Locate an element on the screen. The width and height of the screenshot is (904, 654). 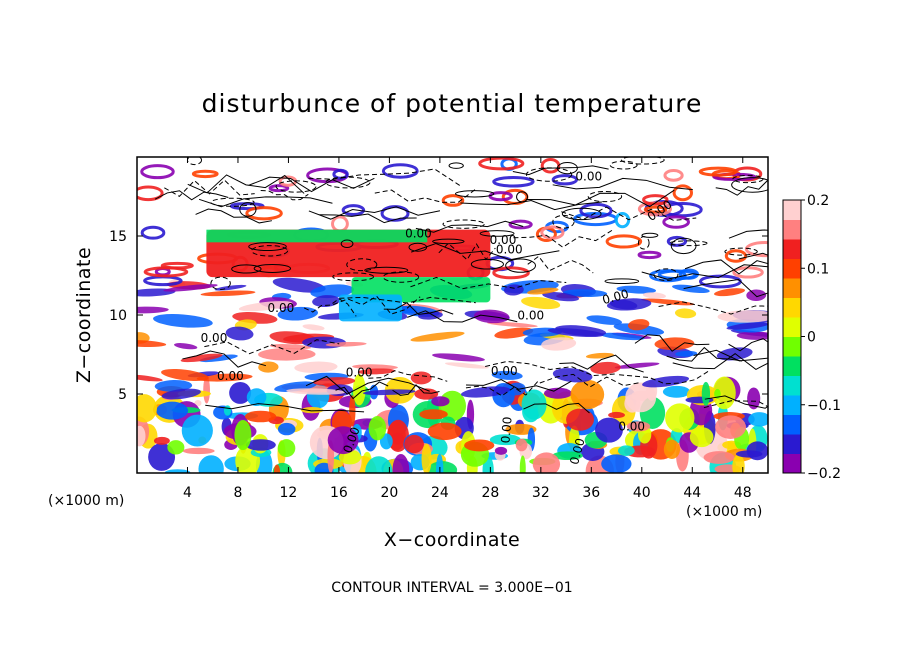
x-tick-label: 28 is located at coordinates (490, 493).